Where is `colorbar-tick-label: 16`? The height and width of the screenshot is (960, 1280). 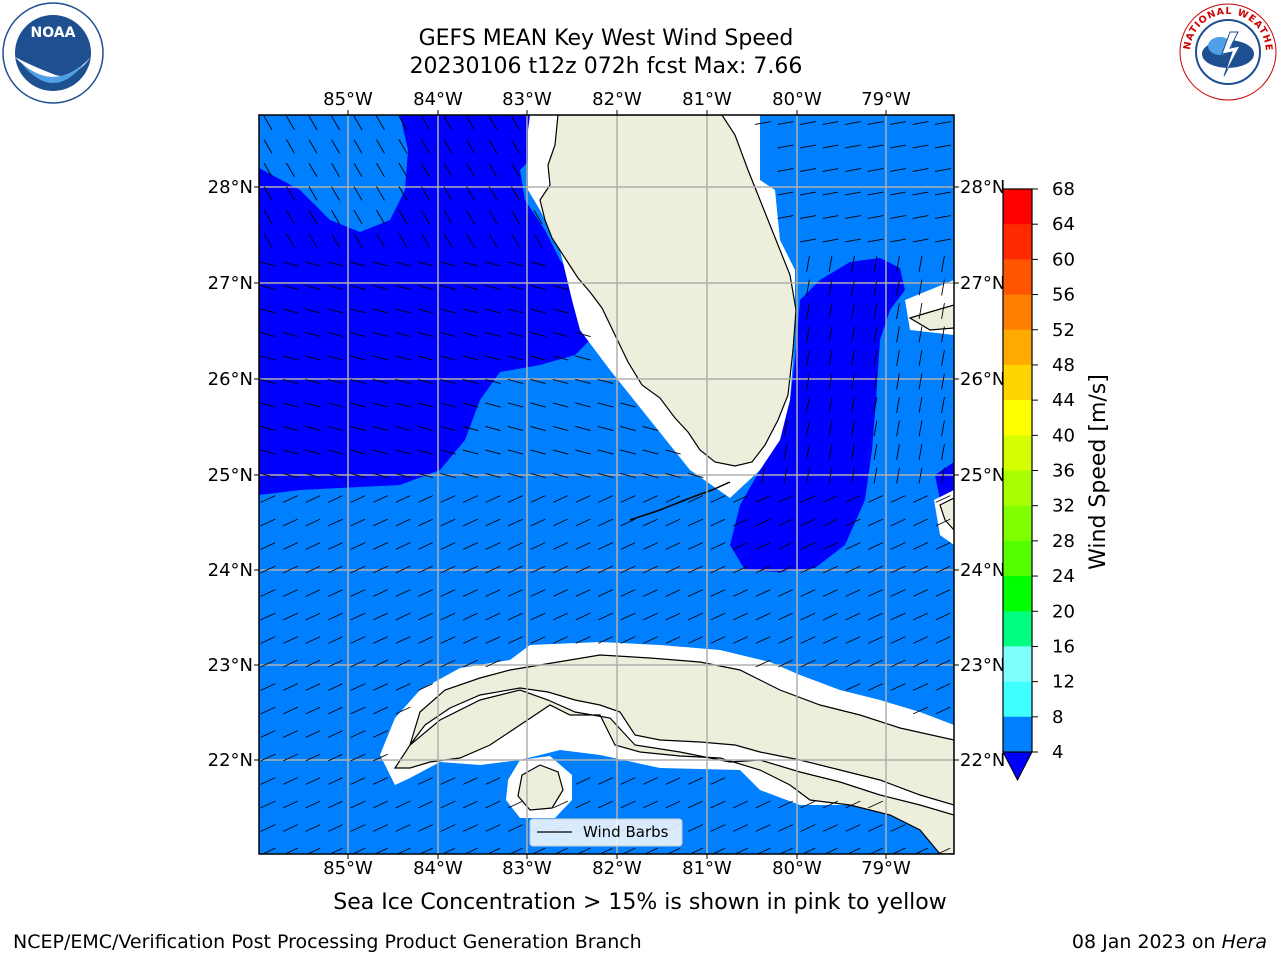 colorbar-tick-label: 16 is located at coordinates (1063, 646).